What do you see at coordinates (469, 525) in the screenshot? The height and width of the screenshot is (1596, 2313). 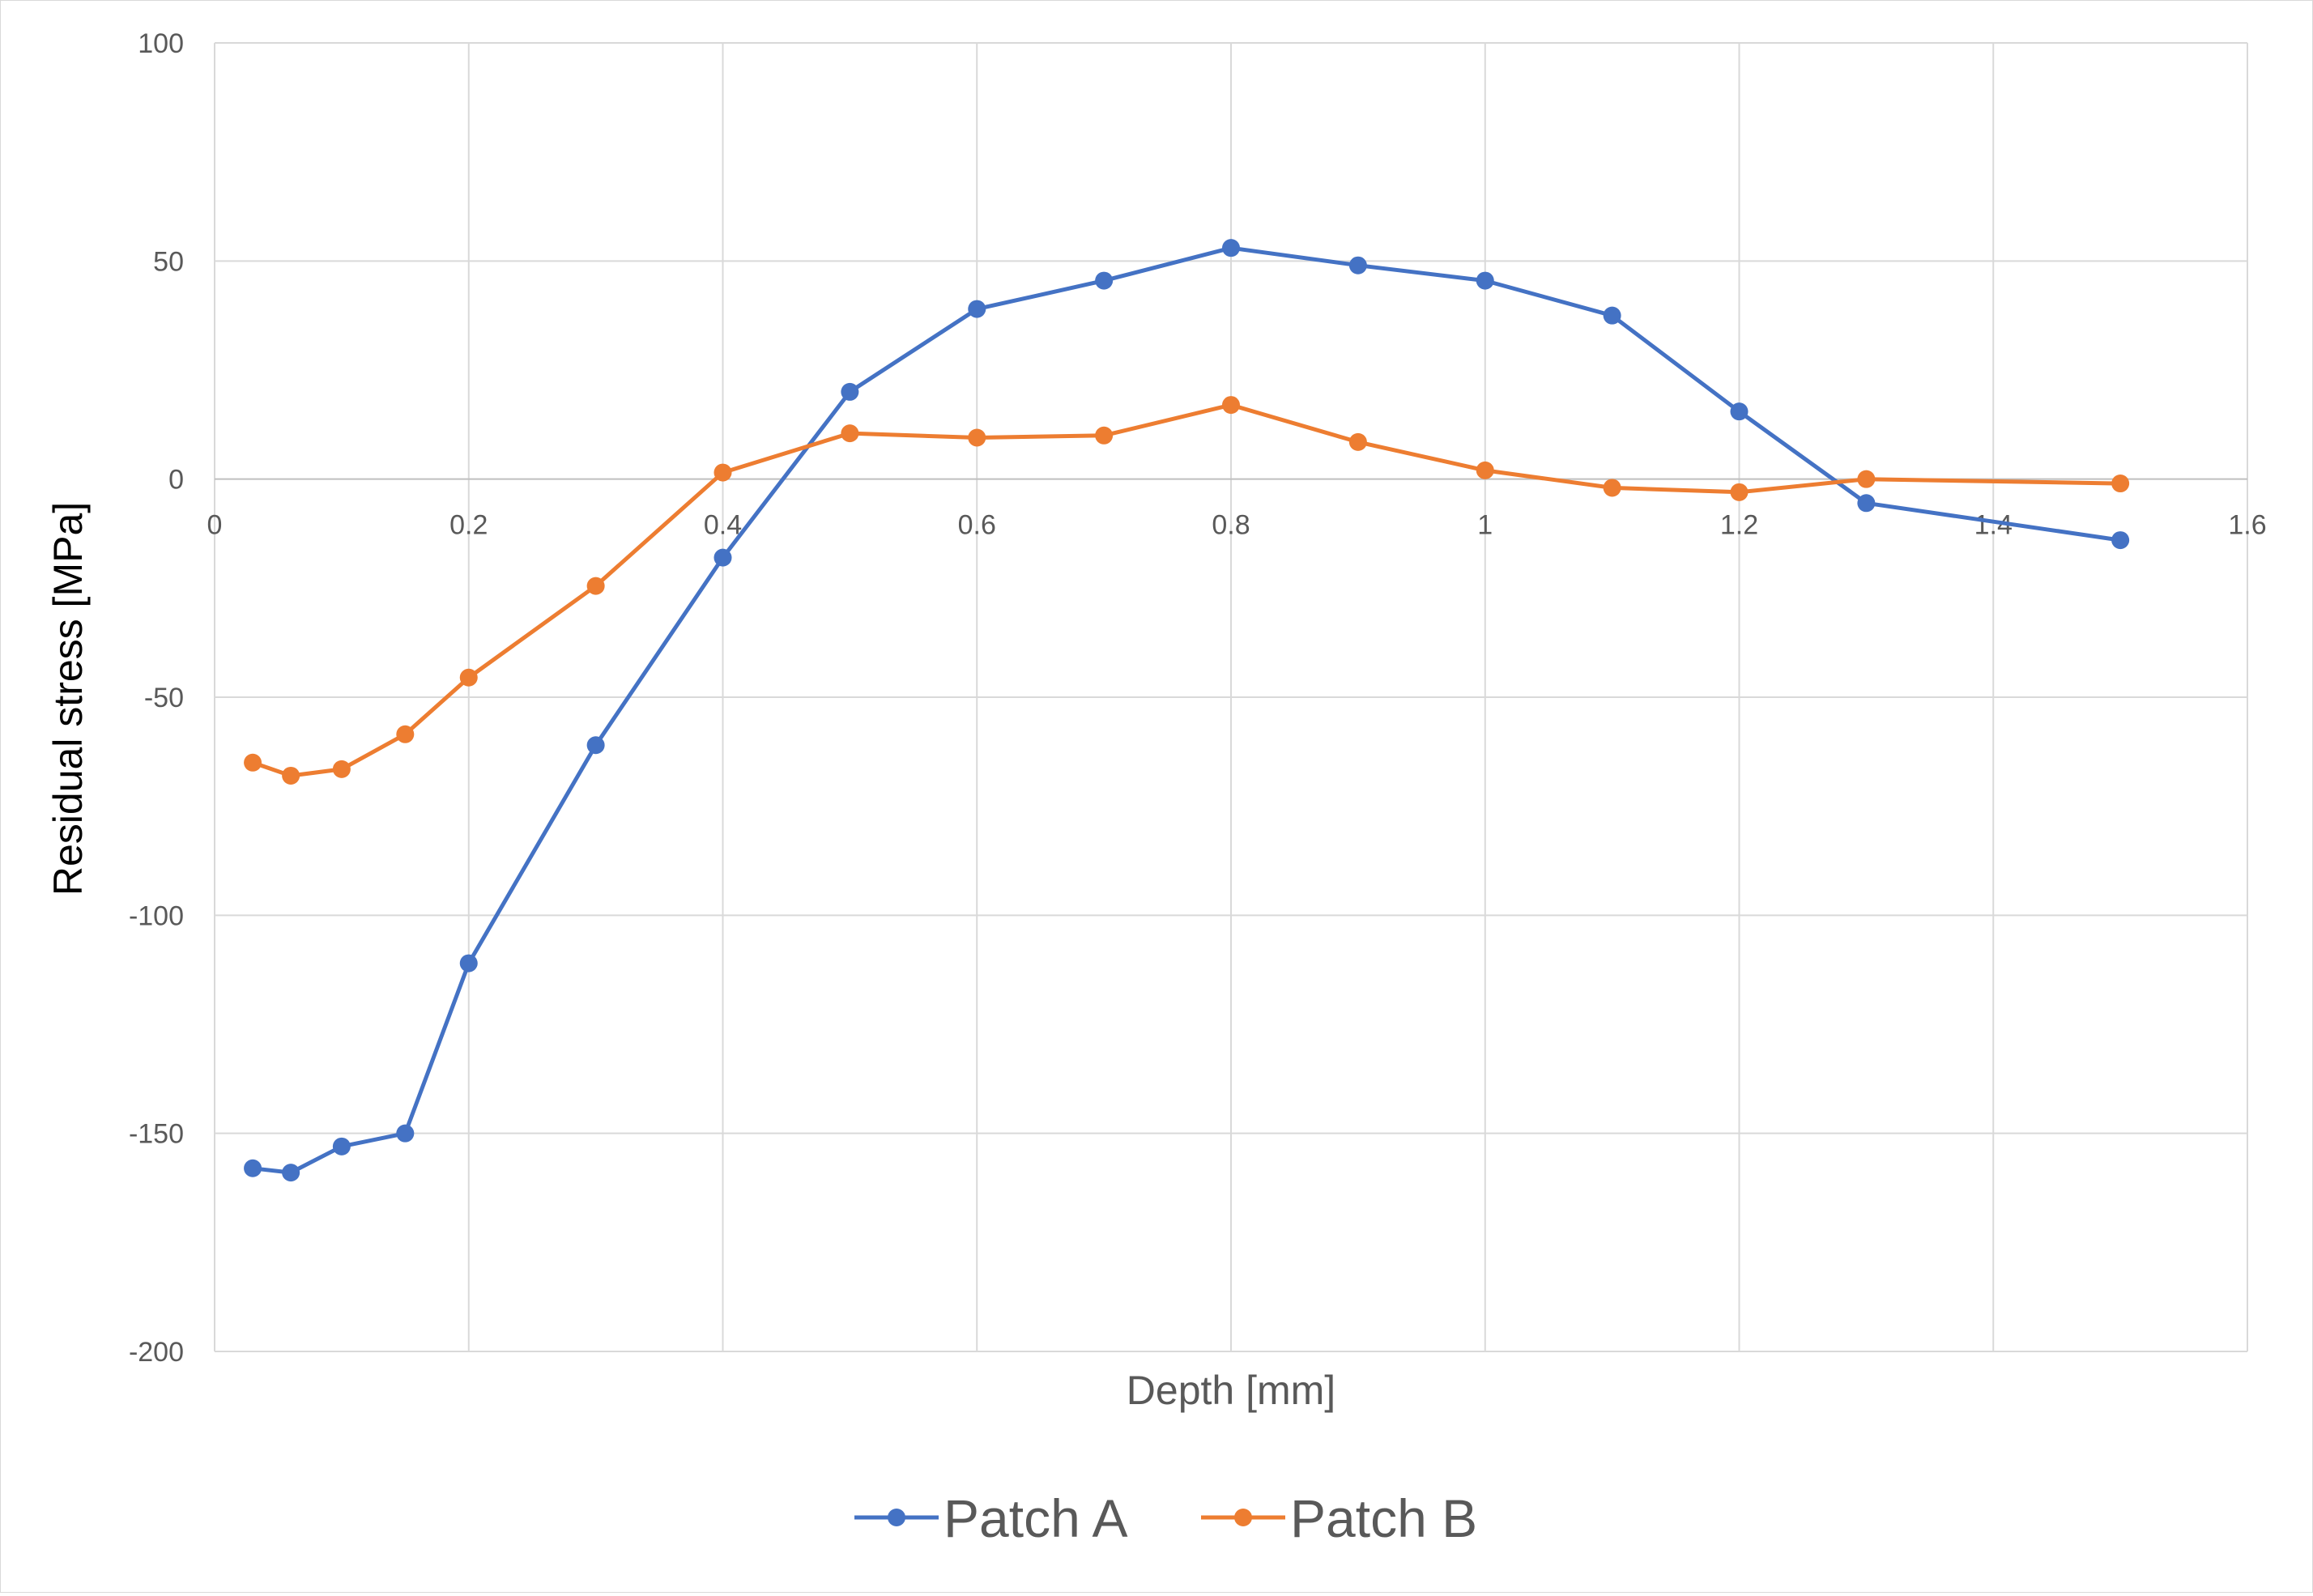 I see `x-tick-label: 0.2` at bounding box center [469, 525].